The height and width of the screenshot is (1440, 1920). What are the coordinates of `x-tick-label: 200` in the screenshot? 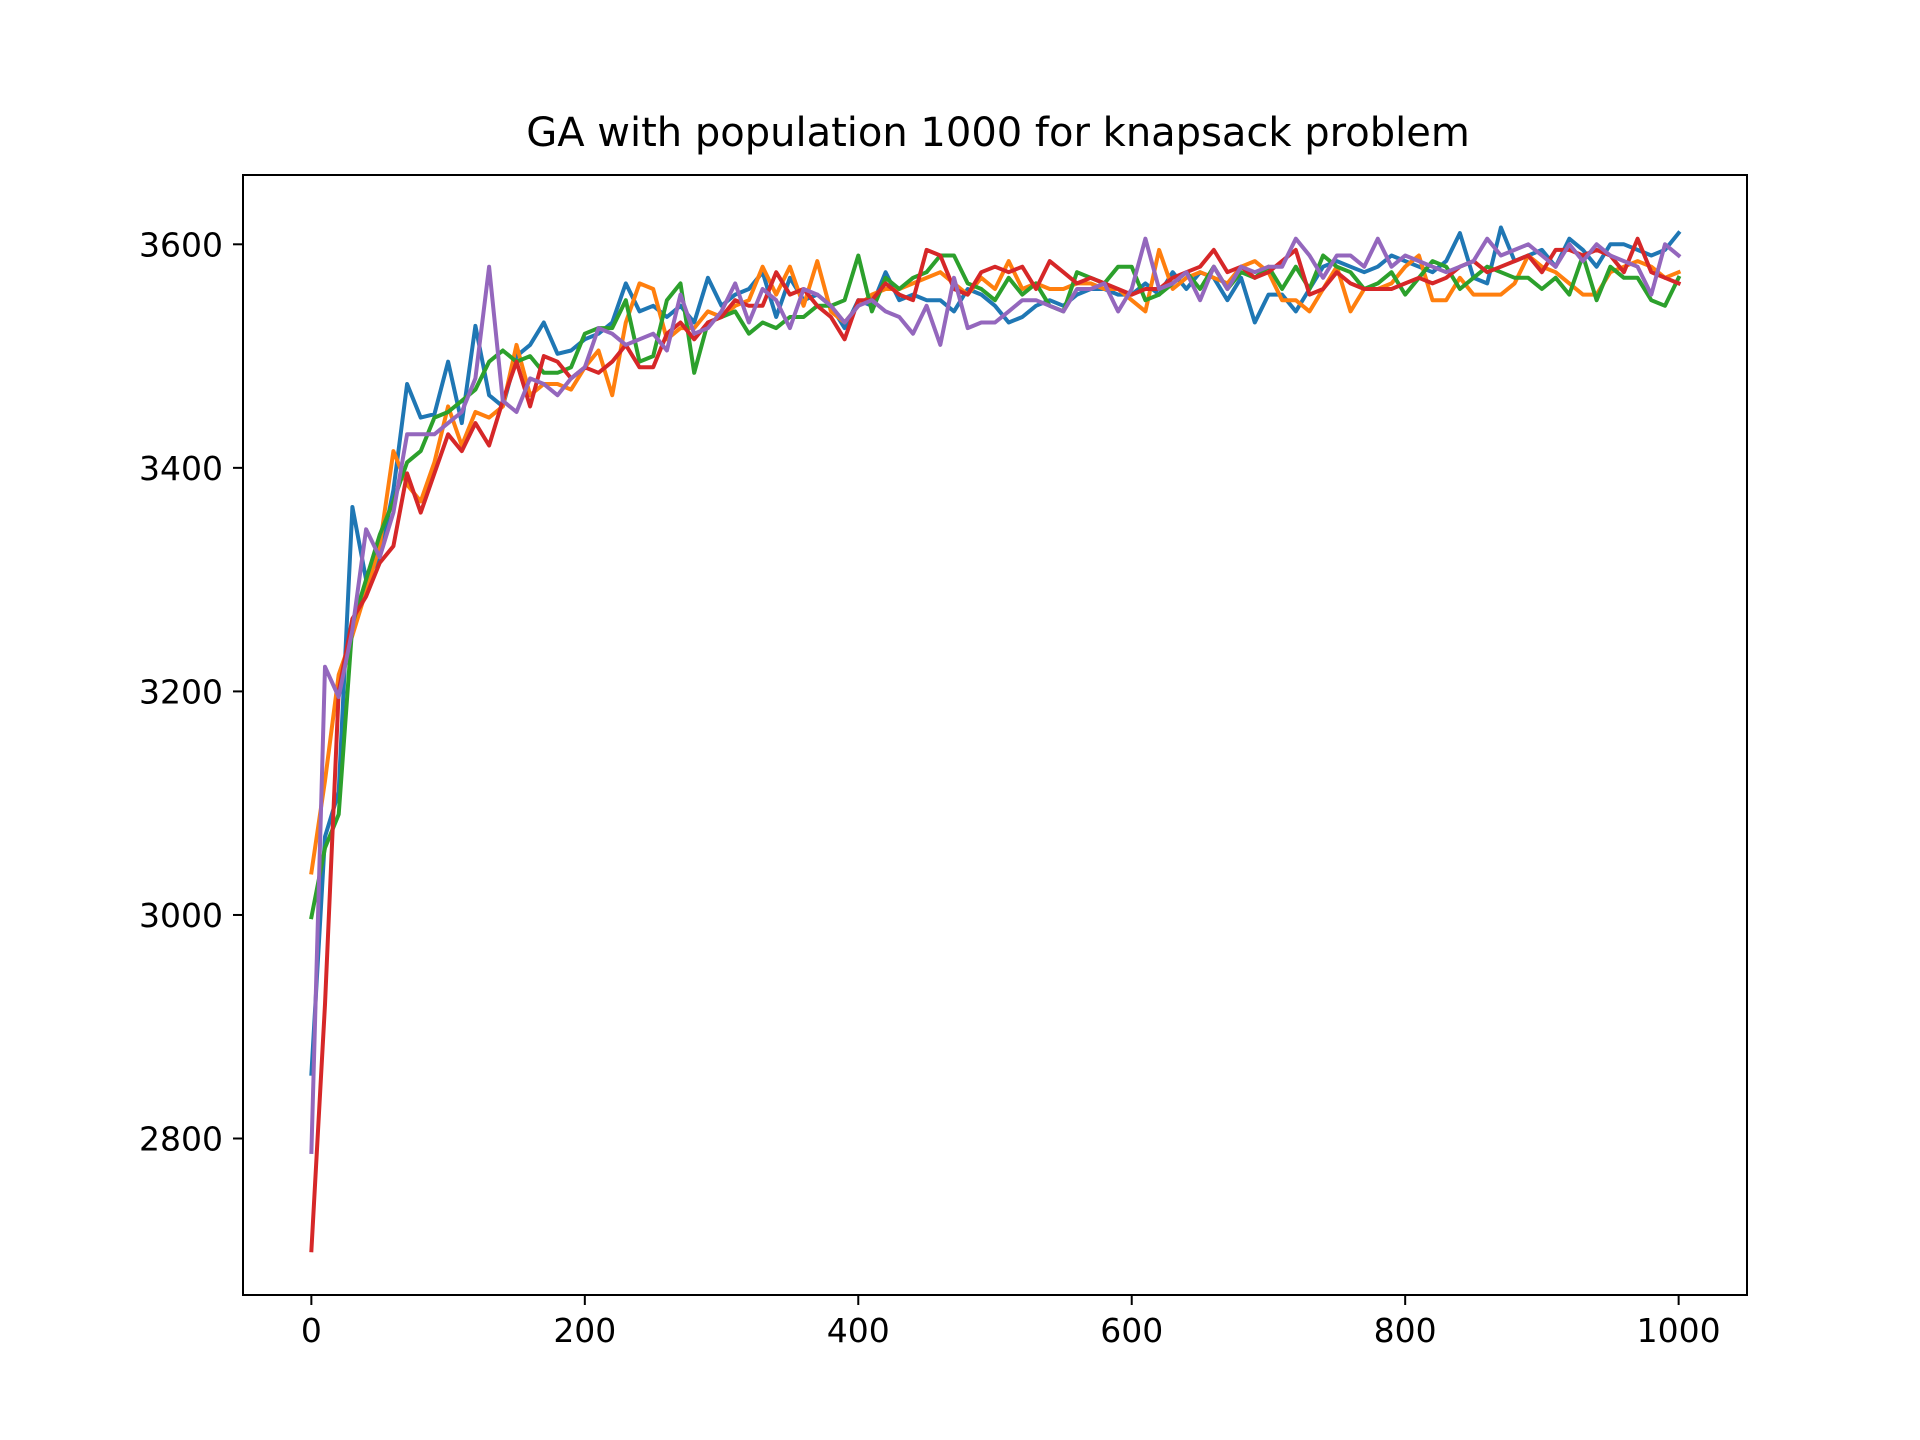 It's located at (584, 1330).